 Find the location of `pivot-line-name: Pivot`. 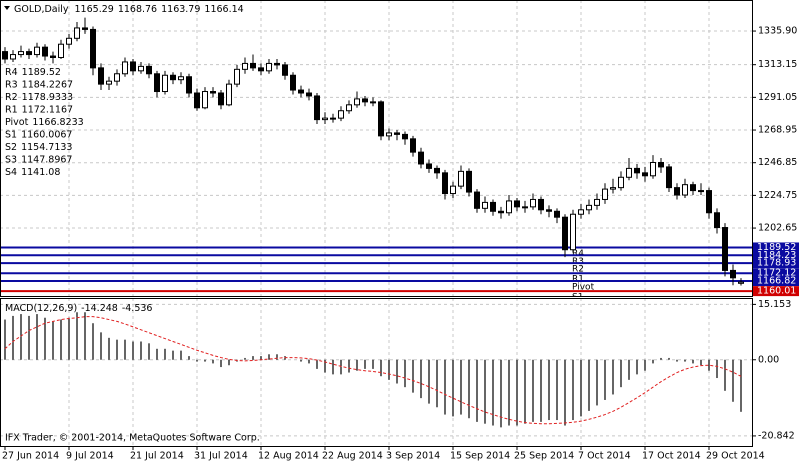

pivot-line-name: Pivot is located at coordinates (583, 288).